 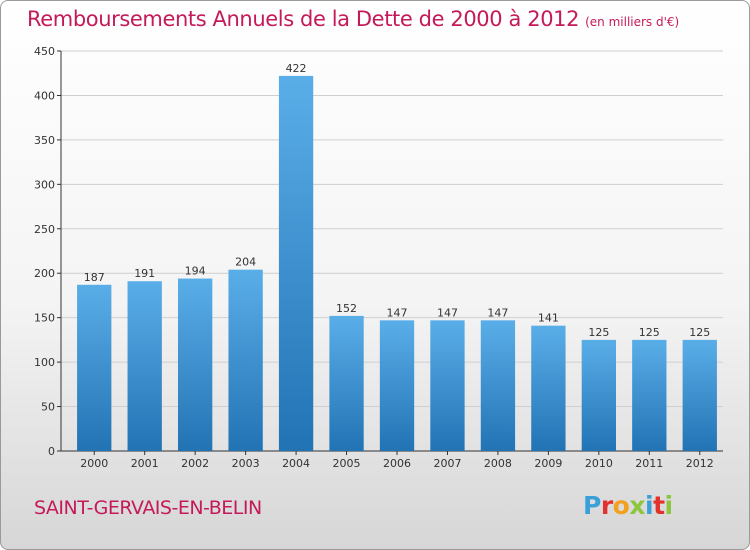 What do you see at coordinates (649, 395) in the screenshot?
I see `bar-2011` at bounding box center [649, 395].